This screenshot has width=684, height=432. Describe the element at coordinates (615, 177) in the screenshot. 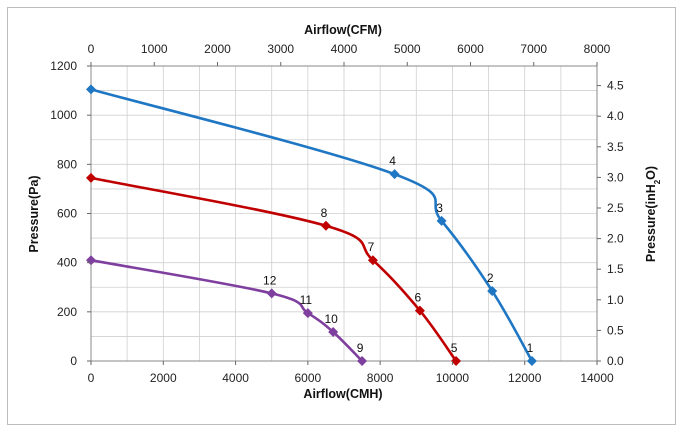

I see `y-right-tick-label: 3.0` at that location.